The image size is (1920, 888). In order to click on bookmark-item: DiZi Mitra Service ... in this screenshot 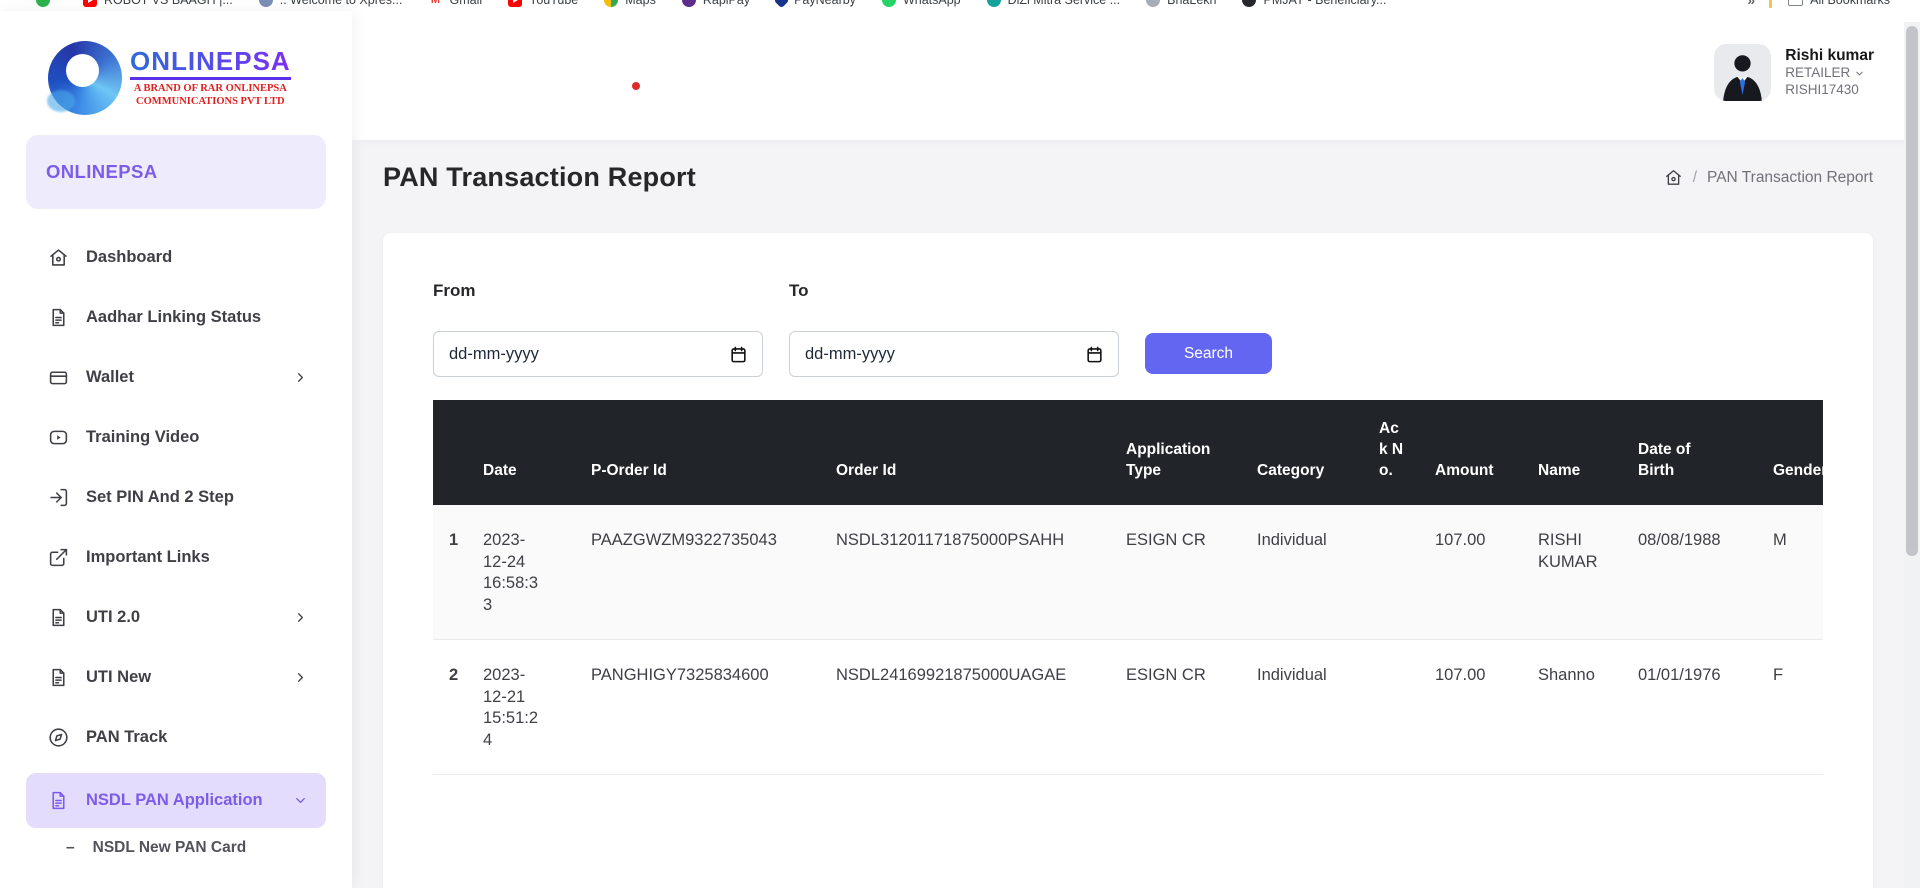, I will do `click(1053, 3)`.